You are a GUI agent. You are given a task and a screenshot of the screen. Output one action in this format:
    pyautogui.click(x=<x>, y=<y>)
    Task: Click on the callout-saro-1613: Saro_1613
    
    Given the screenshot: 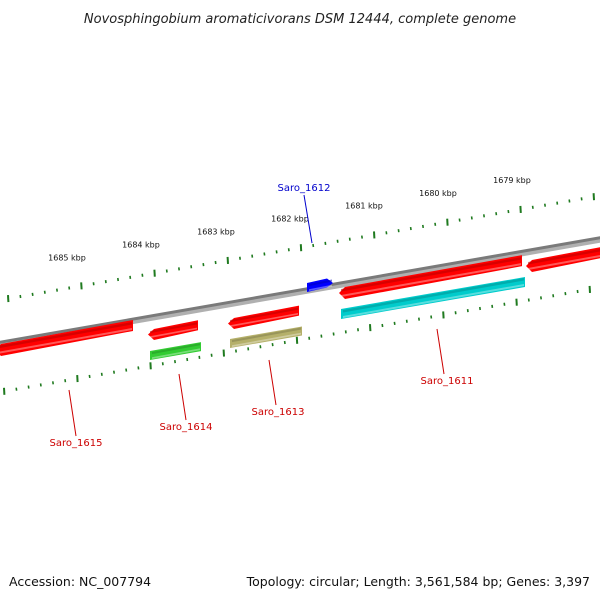 What is the action you would take?
    pyautogui.click(x=278, y=388)
    